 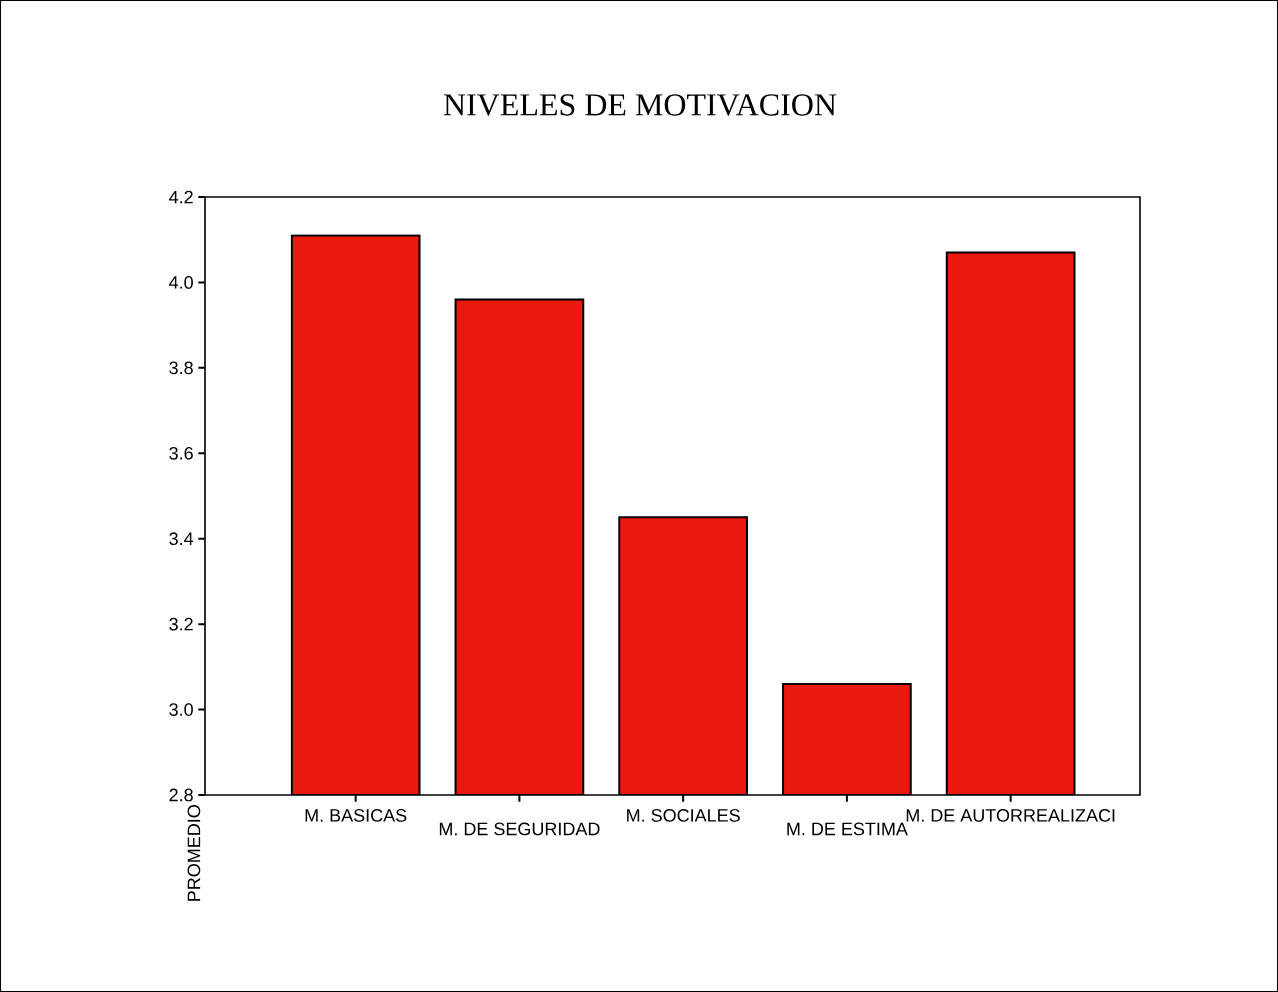 What do you see at coordinates (519, 829) in the screenshot?
I see `x-tick-label: M. DE SEGURIDAD` at bounding box center [519, 829].